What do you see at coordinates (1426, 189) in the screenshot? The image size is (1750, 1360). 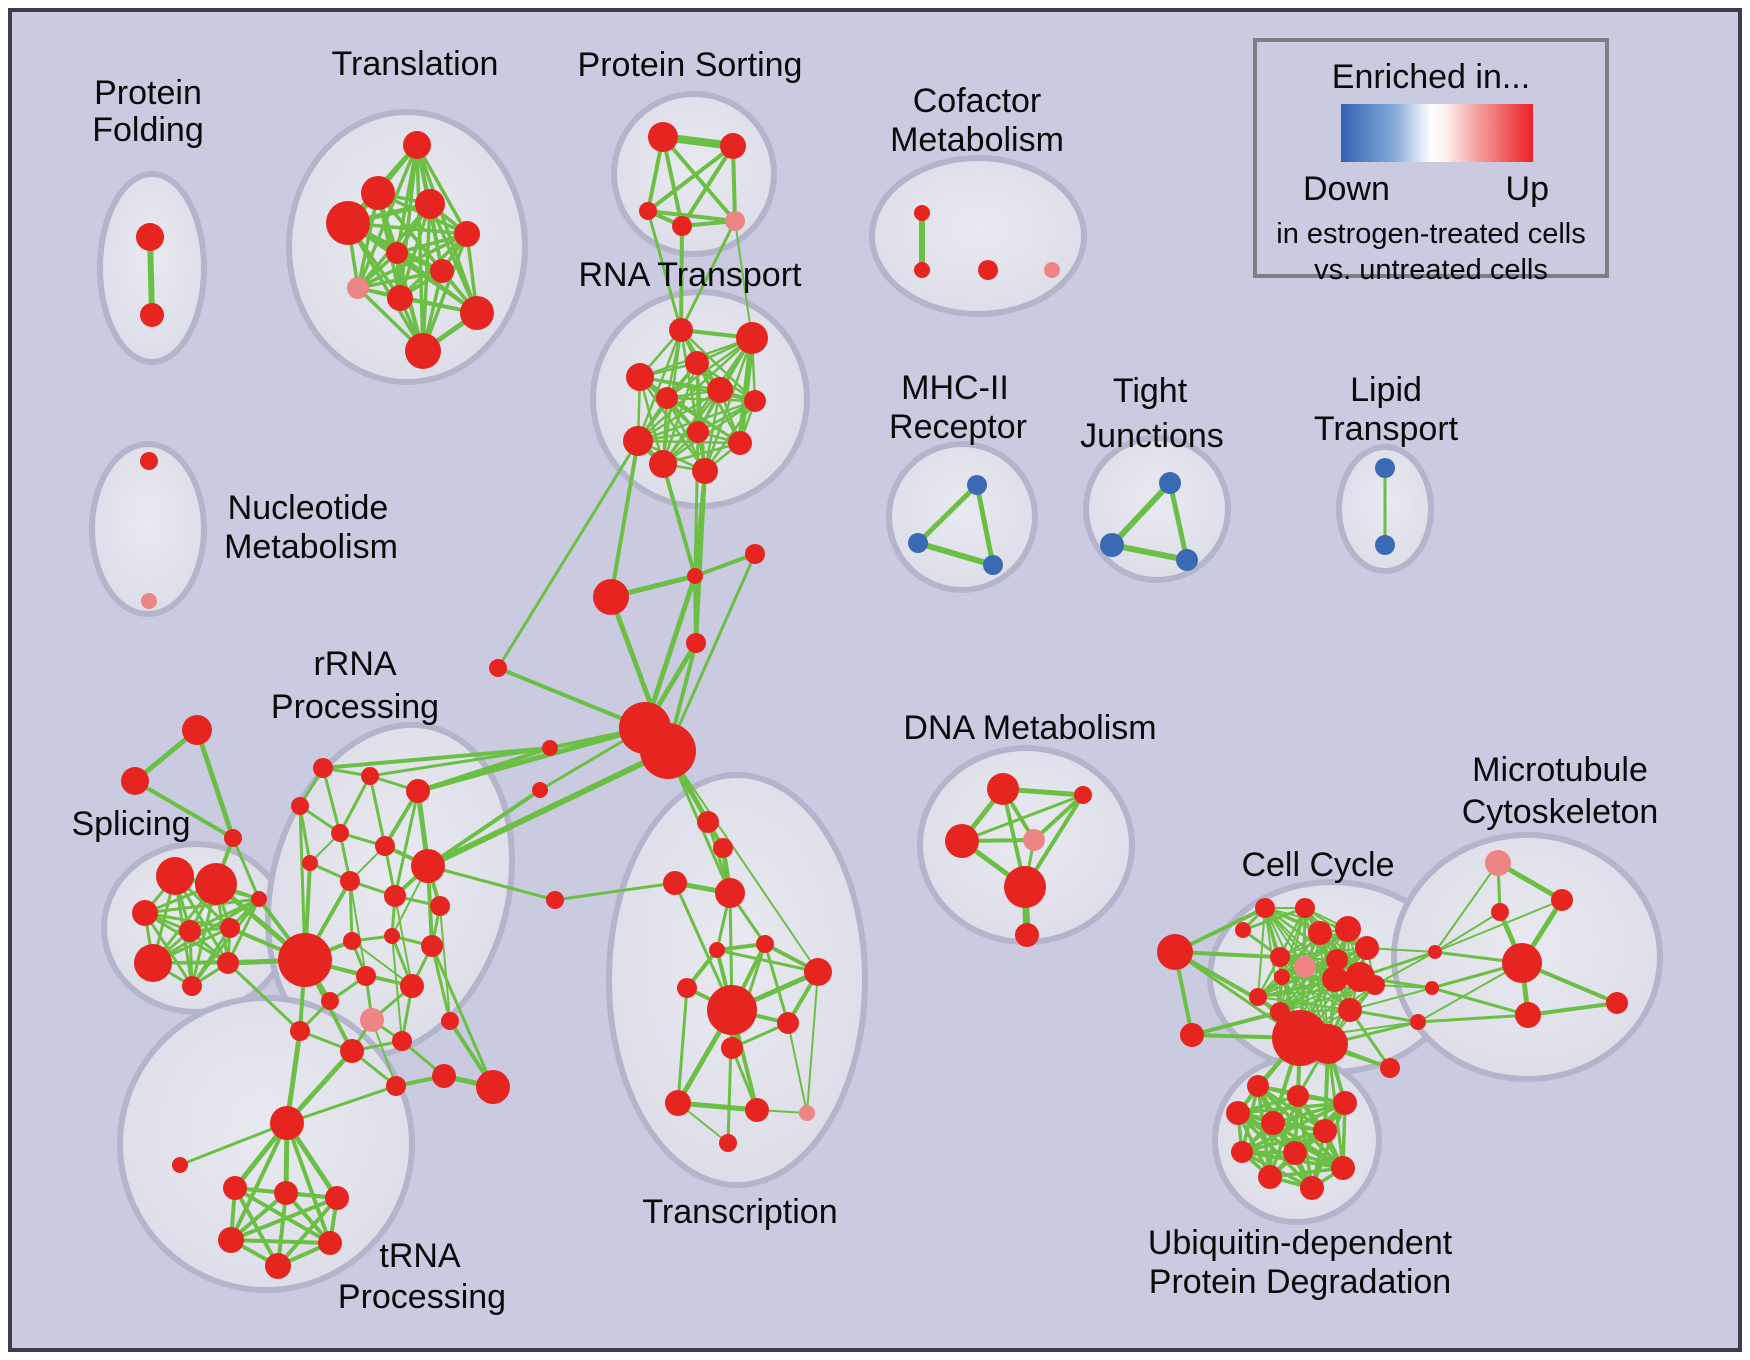 I see `legend-endpoints: Down Up` at bounding box center [1426, 189].